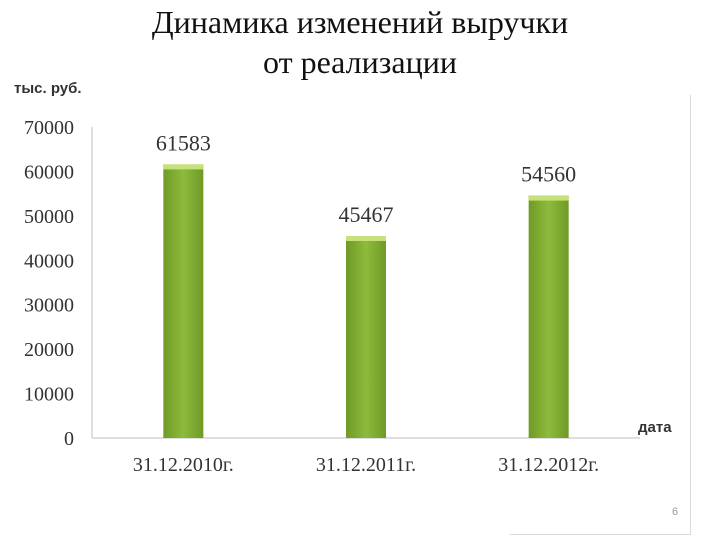  What do you see at coordinates (675, 512) in the screenshot?
I see `page-number: 6` at bounding box center [675, 512].